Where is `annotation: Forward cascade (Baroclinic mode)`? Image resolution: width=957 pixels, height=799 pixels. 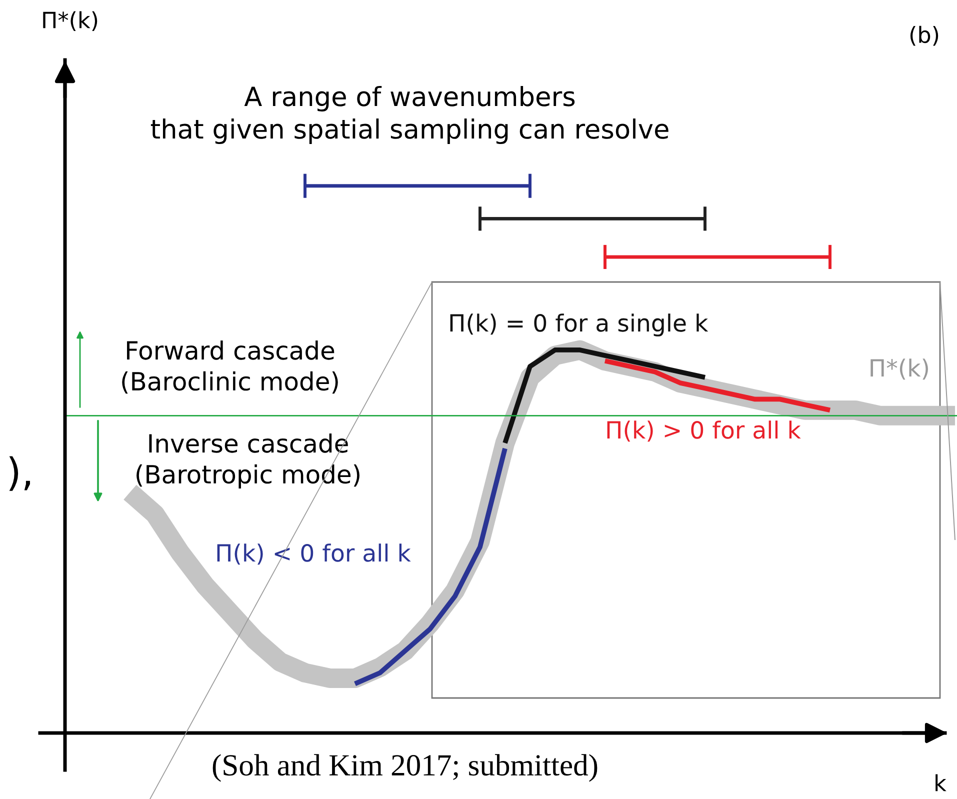 annotation: Forward cascade (Baroclinic mode) is located at coordinates (230, 367).